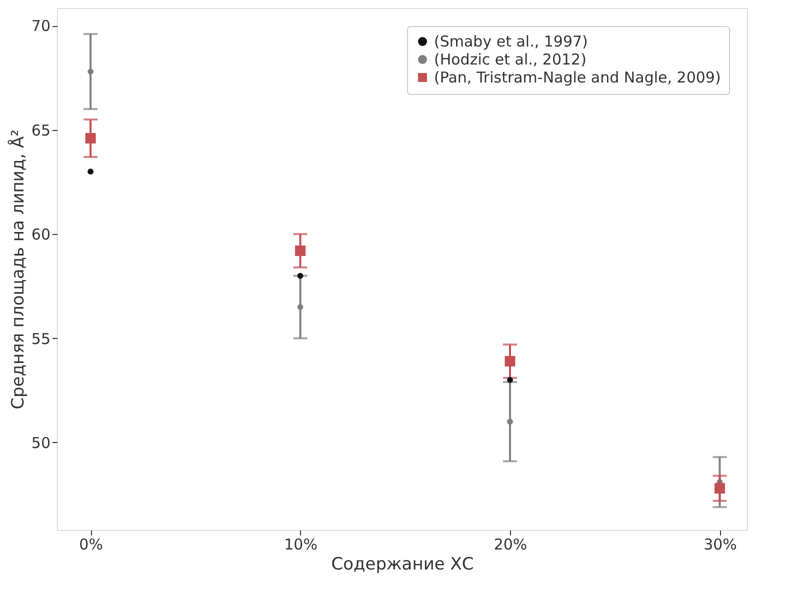 The height and width of the screenshot is (607, 797). I want to click on x-tick-label: 20%, so click(511, 545).